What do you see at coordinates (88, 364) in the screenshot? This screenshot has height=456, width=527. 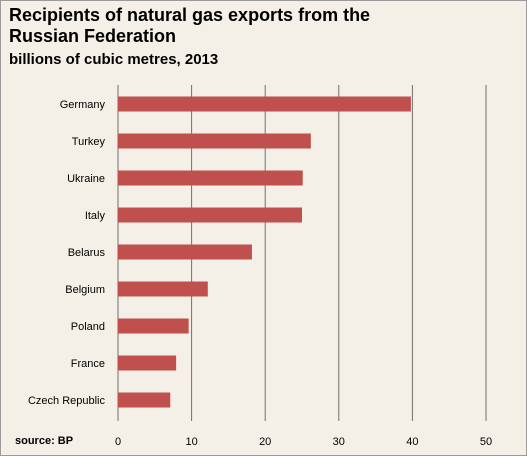 I see `category-label: France` at bounding box center [88, 364].